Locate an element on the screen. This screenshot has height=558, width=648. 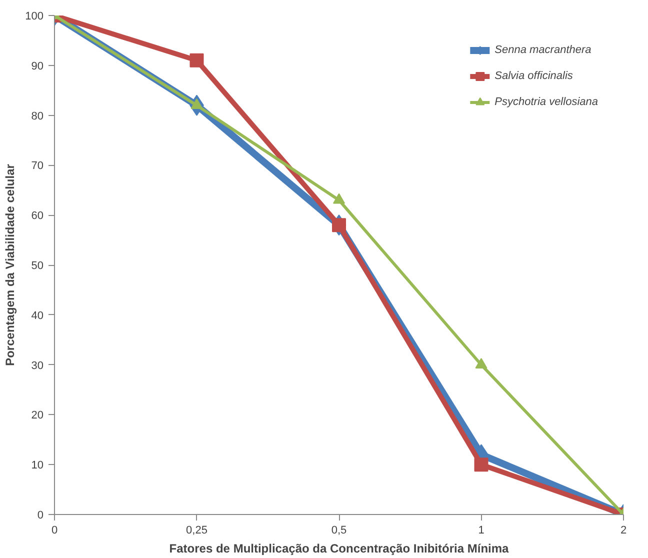
x-tick-label: 0,25 is located at coordinates (197, 530).